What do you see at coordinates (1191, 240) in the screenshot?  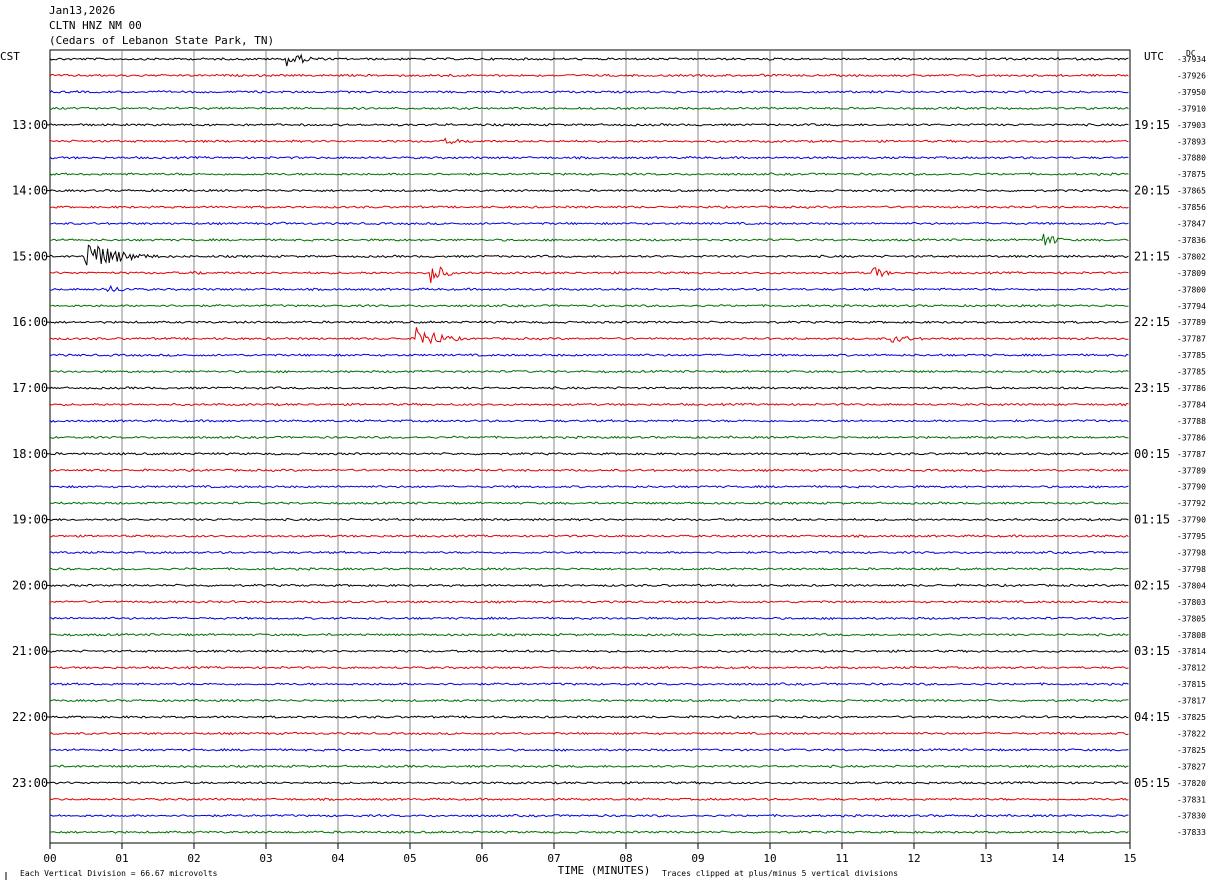 I see `dc-offset-label: -37836` at bounding box center [1191, 240].